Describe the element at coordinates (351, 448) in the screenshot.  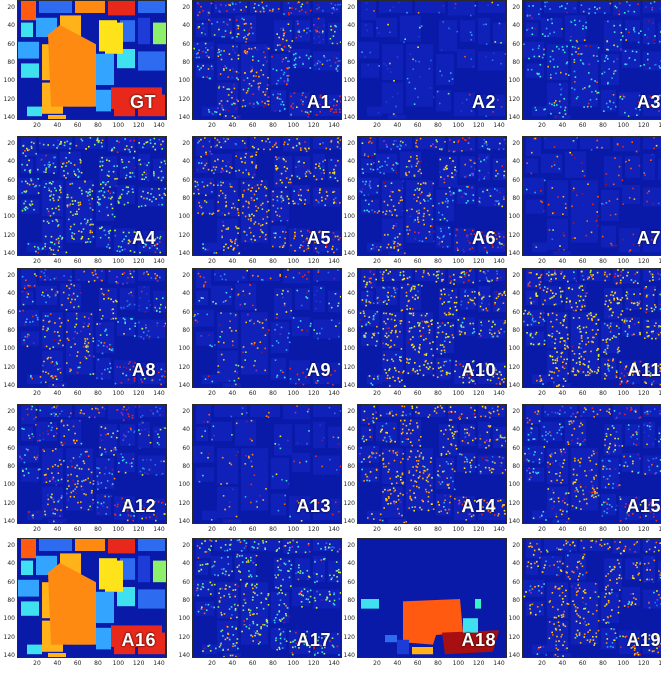
I see `y-tick-label: 60` at that location.